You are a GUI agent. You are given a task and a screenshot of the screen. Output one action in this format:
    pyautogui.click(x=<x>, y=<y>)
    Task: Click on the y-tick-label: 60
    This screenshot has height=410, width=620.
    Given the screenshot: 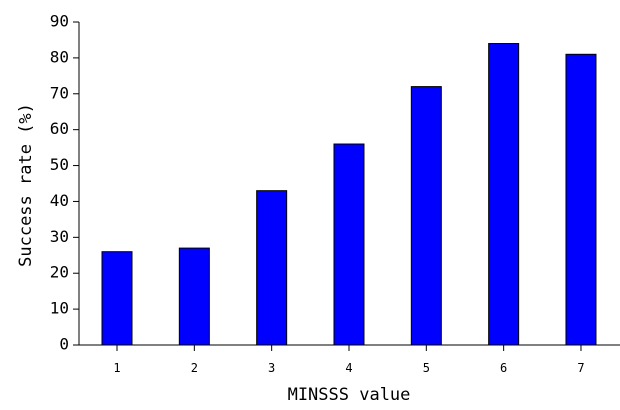 What is the action you would take?
    pyautogui.click(x=59, y=128)
    